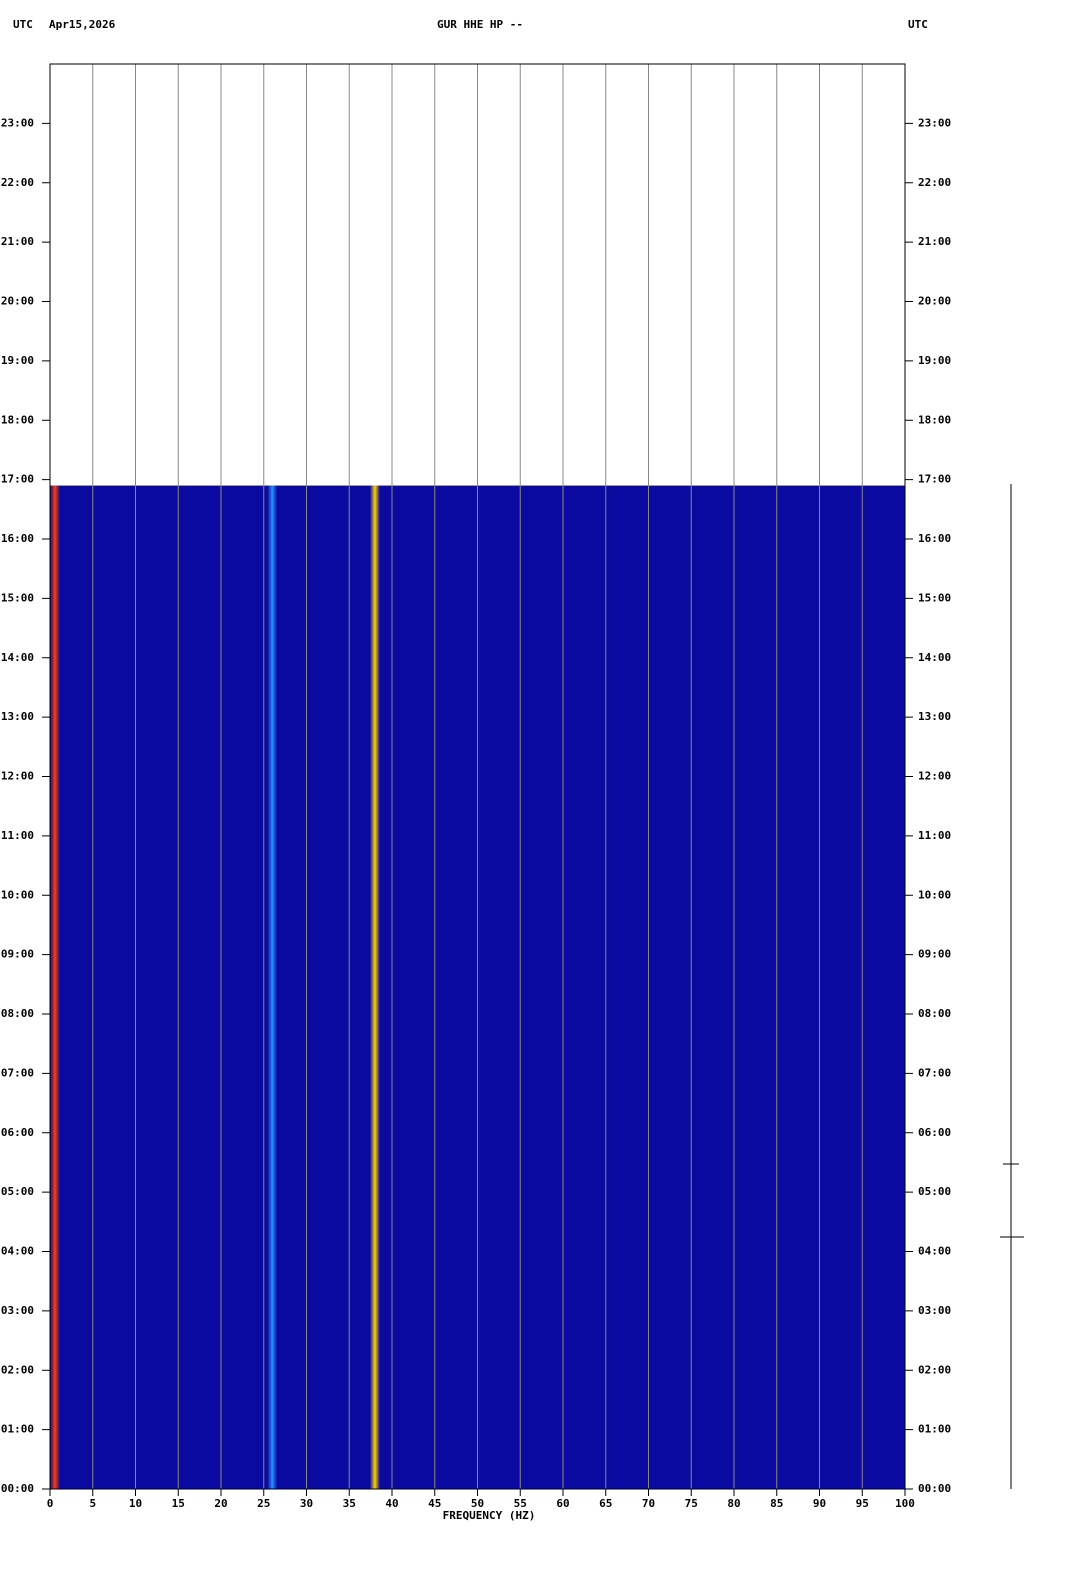 This screenshot has width=1066, height=1588. What do you see at coordinates (648, 1503) in the screenshot?
I see `x-tick-label: 70` at bounding box center [648, 1503].